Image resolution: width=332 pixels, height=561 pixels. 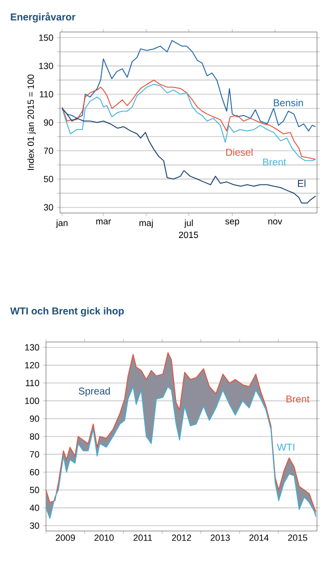 I want to click on series-label: El, so click(x=302, y=183).